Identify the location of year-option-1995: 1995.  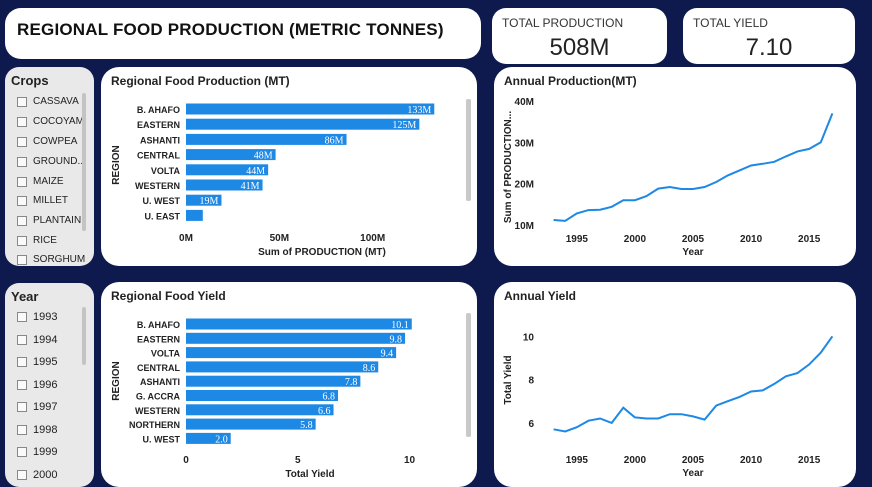
(37, 362).